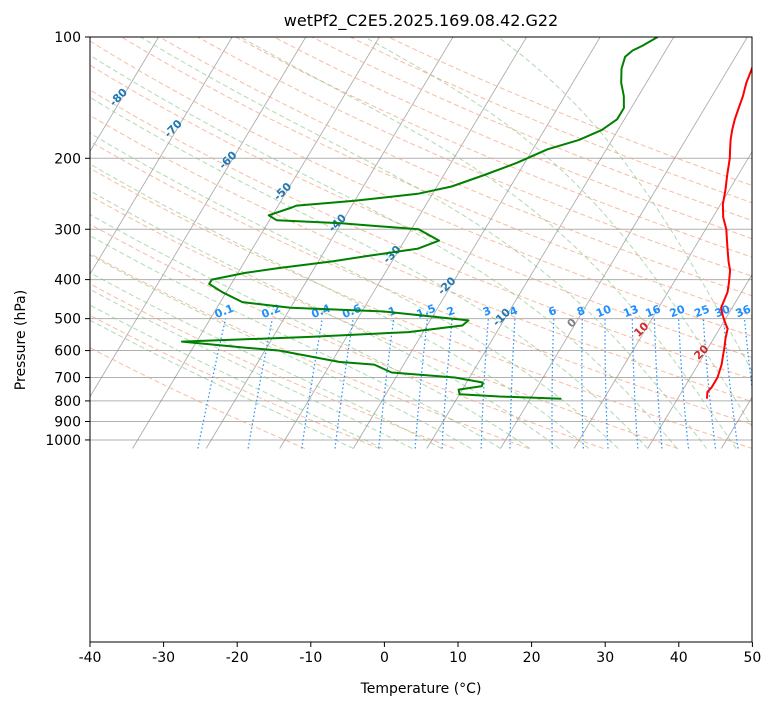  Describe the element at coordinates (679, 658) in the screenshot. I see `x-tick-label: 40` at that location.